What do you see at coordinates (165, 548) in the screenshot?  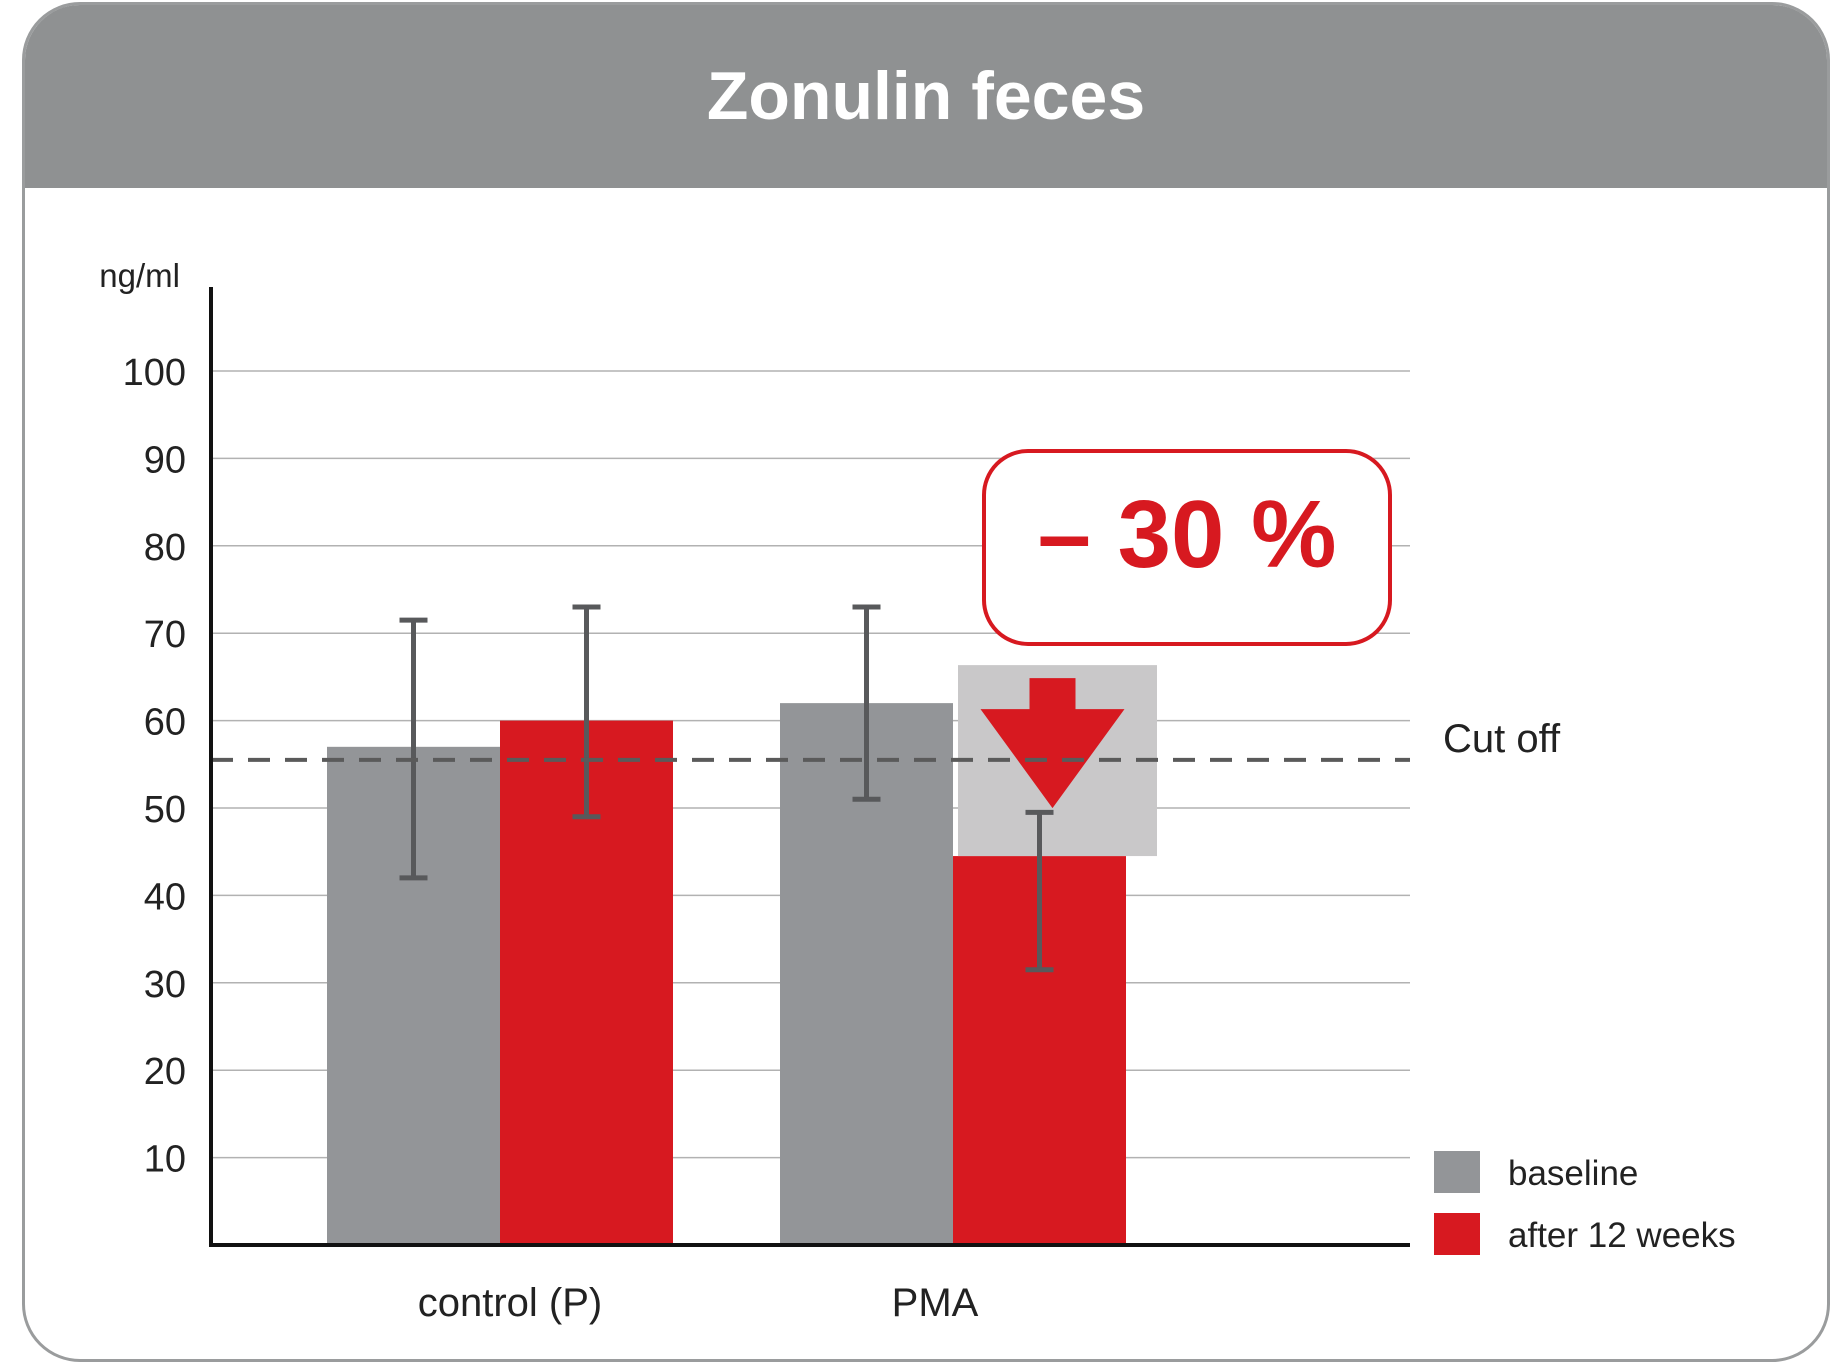 I see `y-tick-label: 80` at bounding box center [165, 548].